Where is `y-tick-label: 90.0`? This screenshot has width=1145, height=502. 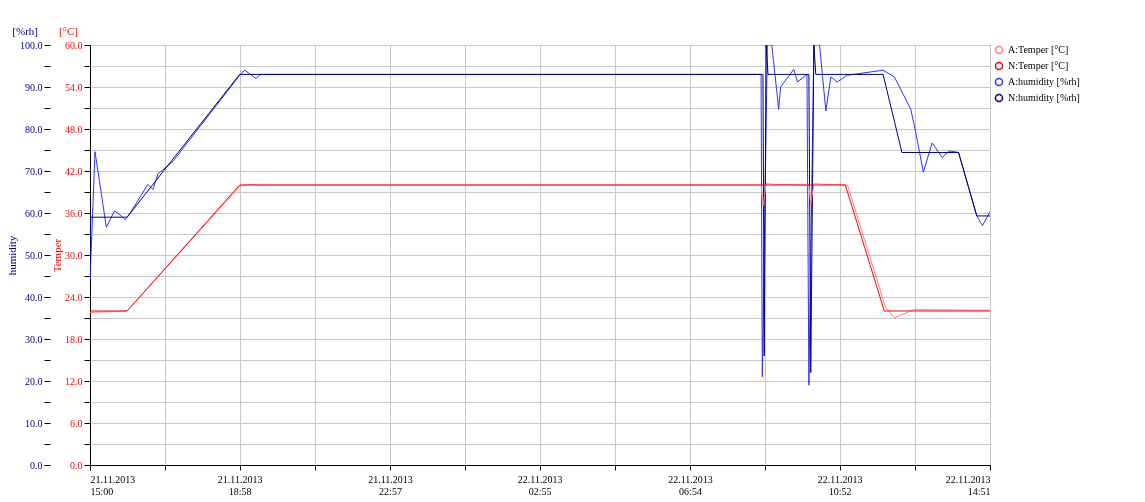 y-tick-label: 90.0 is located at coordinates (34, 87).